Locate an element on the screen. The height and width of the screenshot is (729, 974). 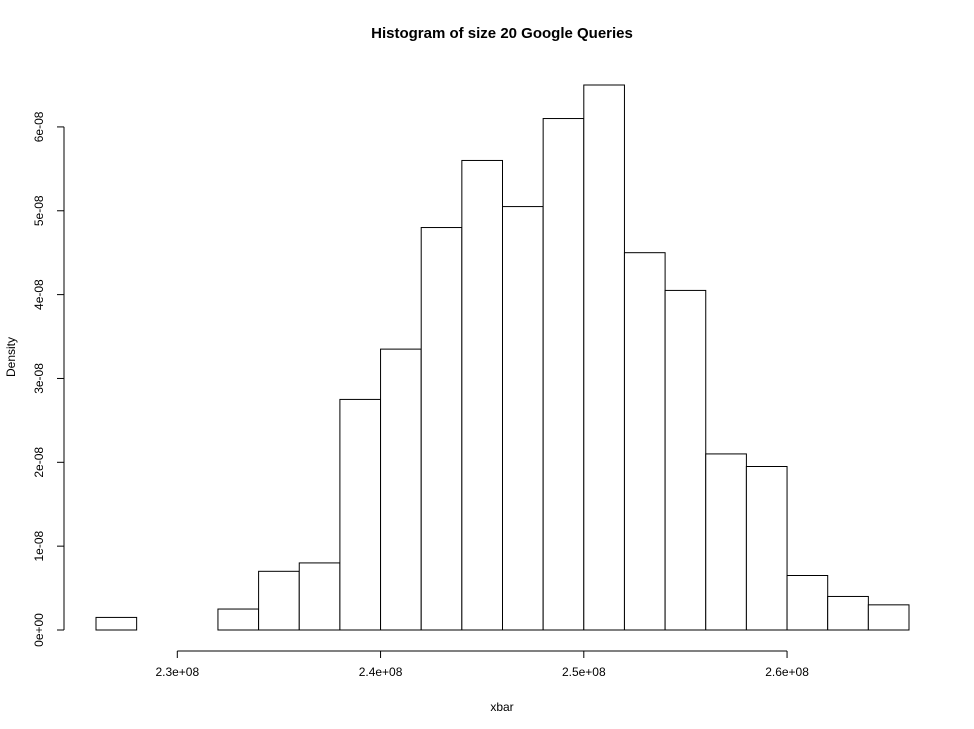
y-tick-label-2: 2e-08 is located at coordinates (39, 462).